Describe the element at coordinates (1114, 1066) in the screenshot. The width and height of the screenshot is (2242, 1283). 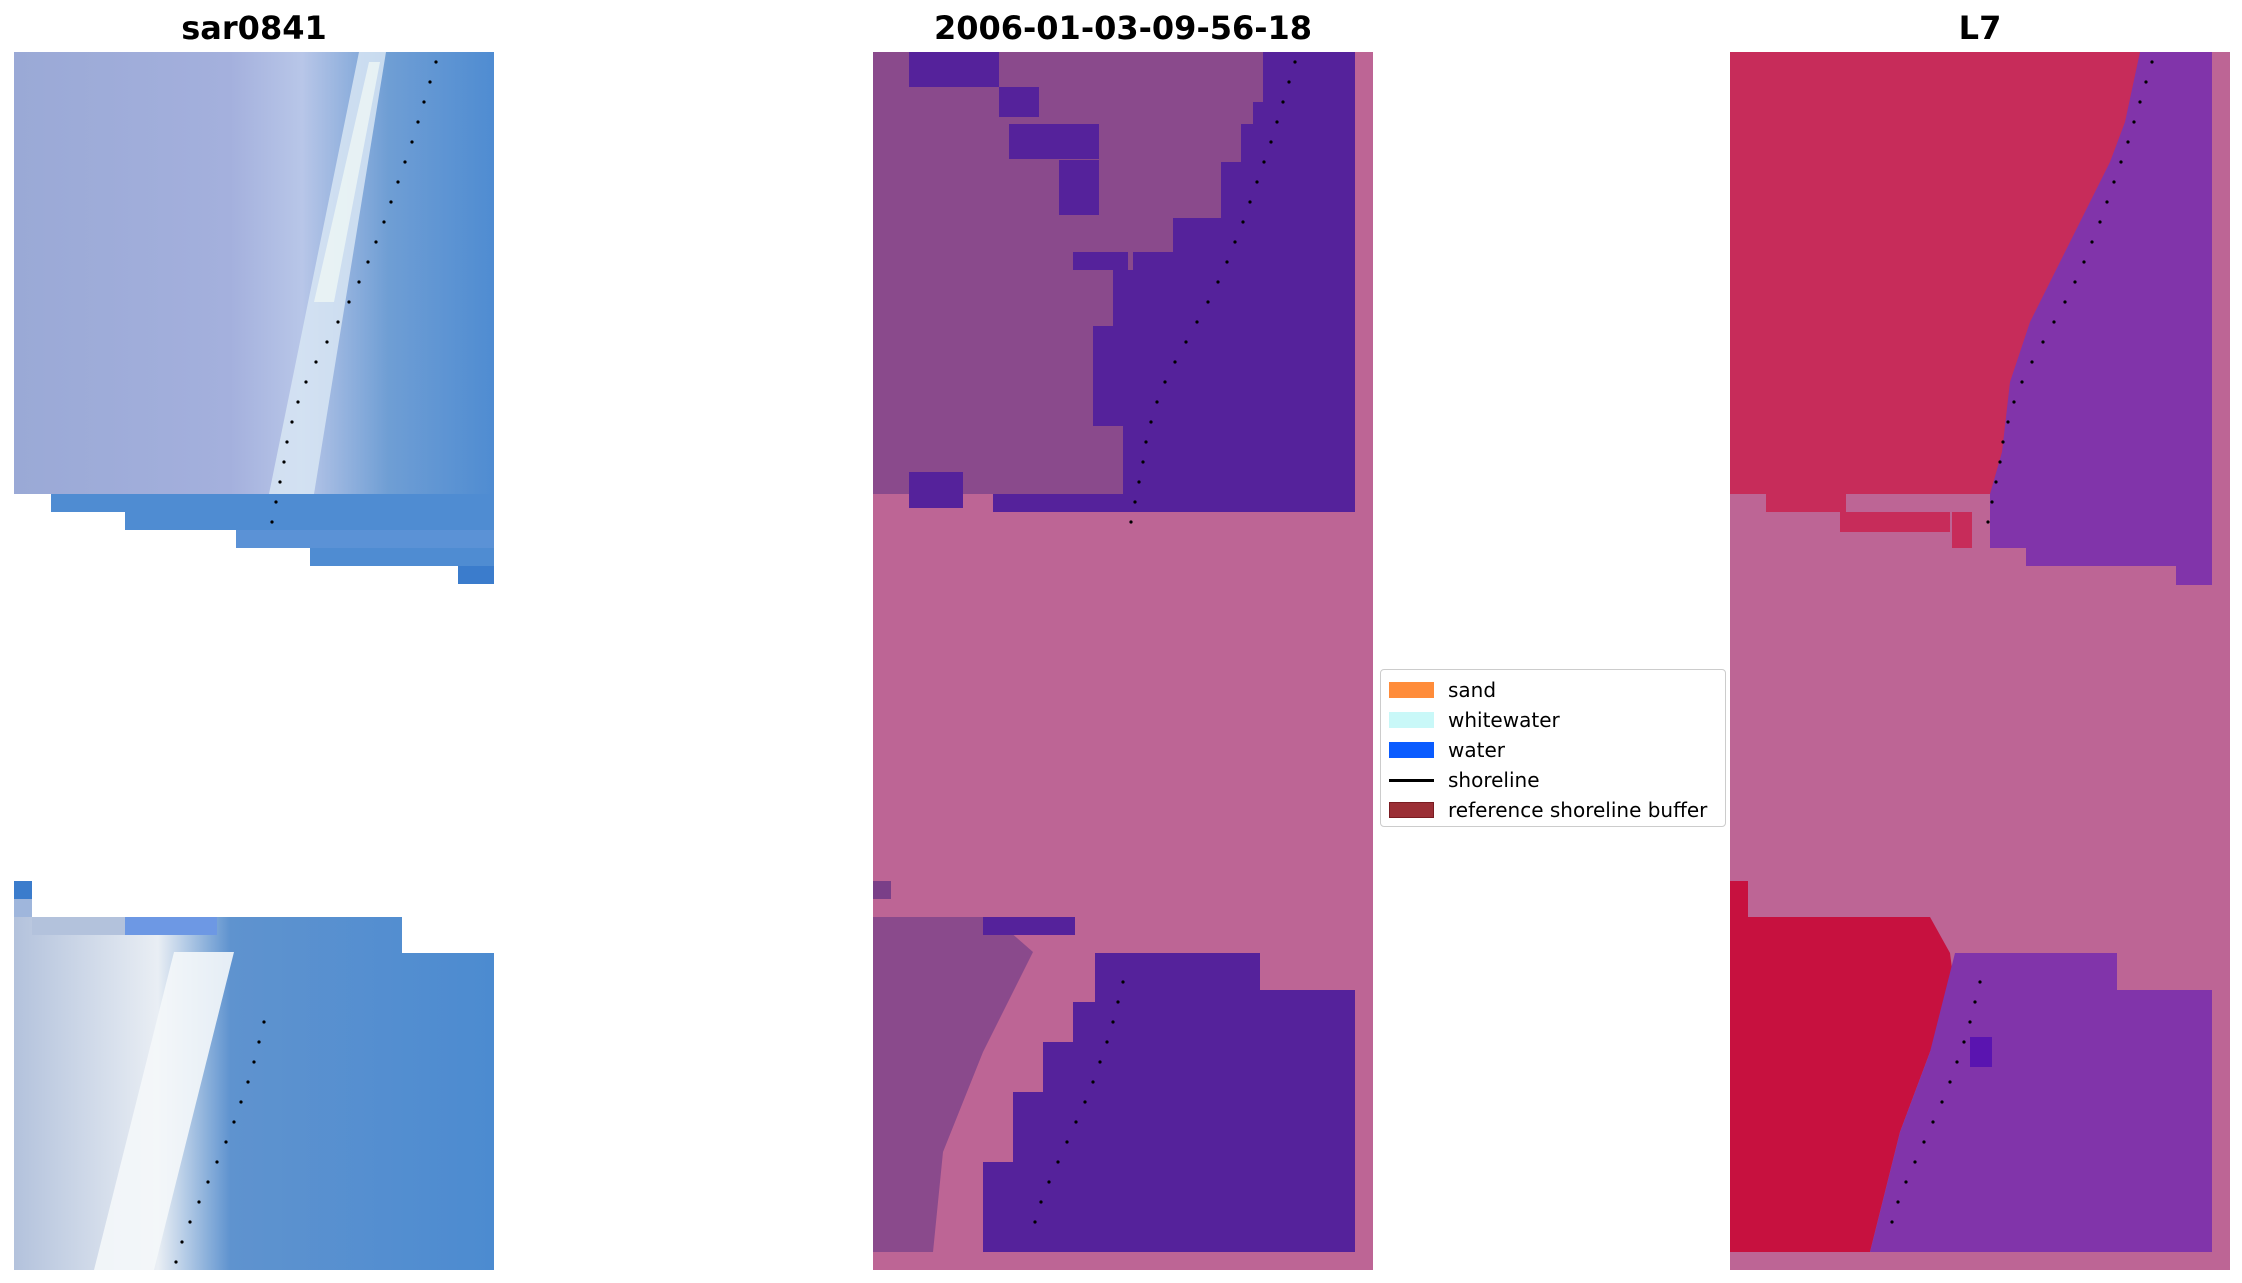
I see `classified-bottom-region` at that location.